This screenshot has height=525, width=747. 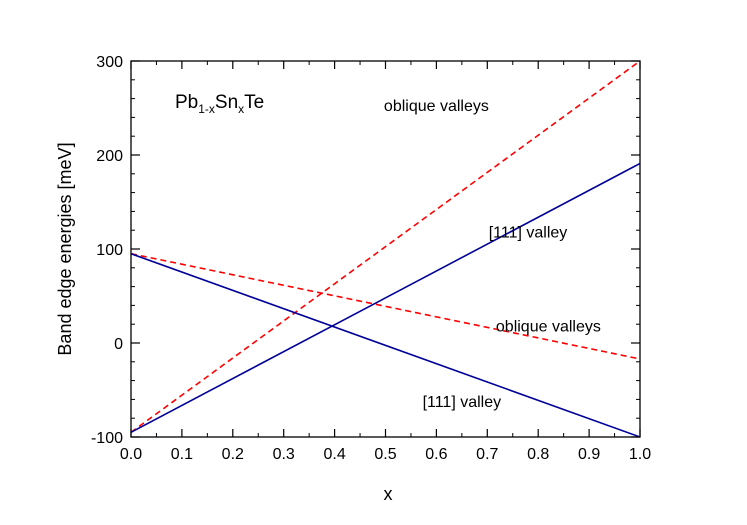 I want to click on x-tick-label: 0.9, so click(x=589, y=454).